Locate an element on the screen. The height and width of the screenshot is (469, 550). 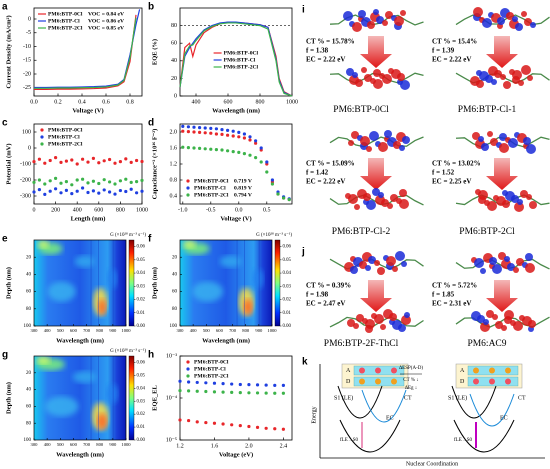
transition-arrow is located at coordinates (376, 296).